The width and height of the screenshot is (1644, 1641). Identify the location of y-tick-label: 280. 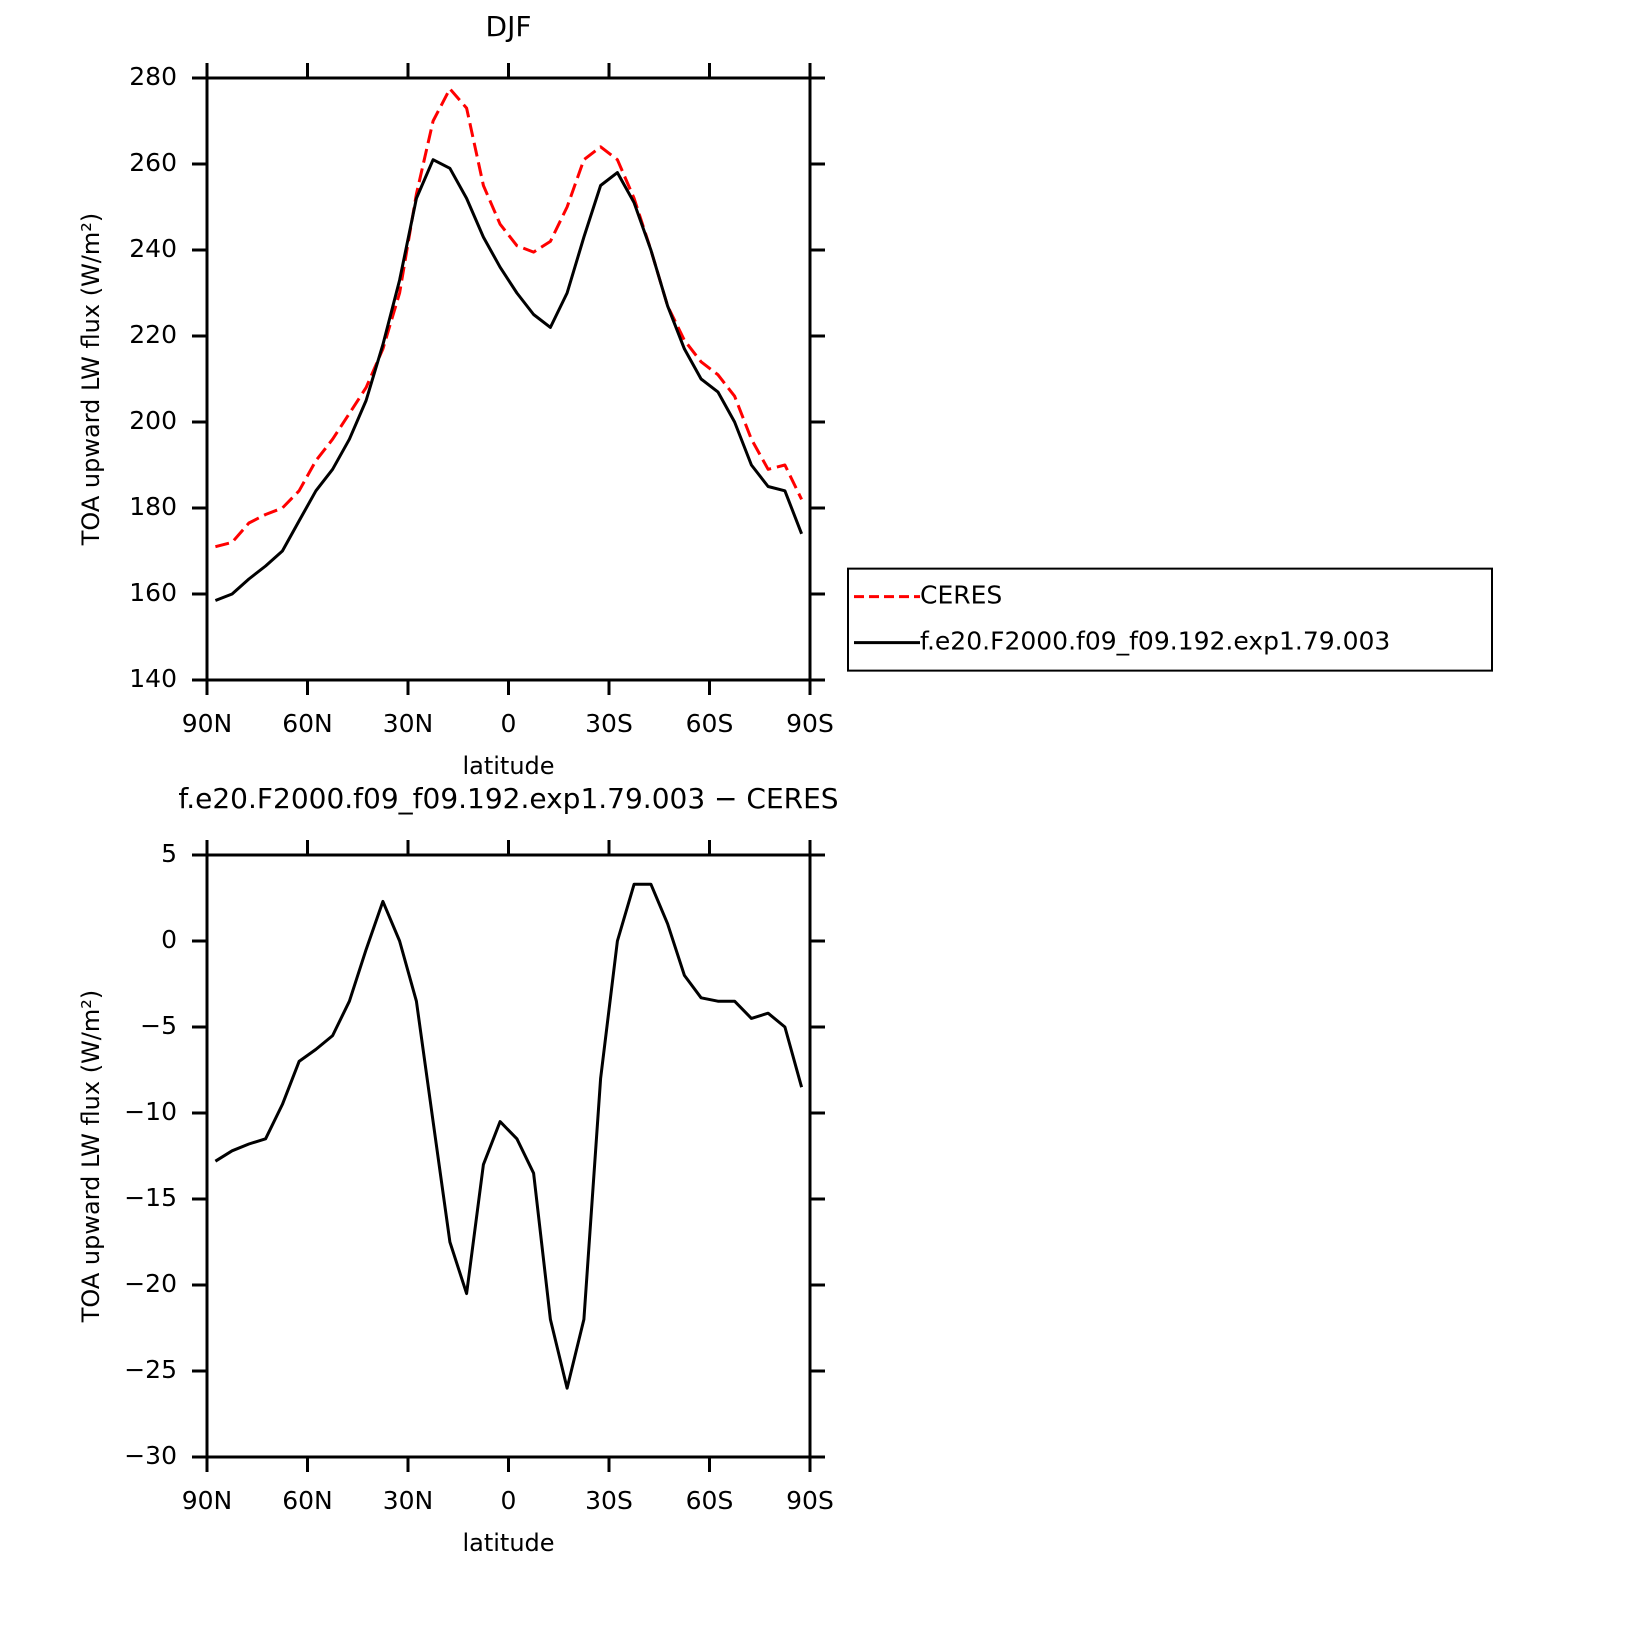
(153, 76).